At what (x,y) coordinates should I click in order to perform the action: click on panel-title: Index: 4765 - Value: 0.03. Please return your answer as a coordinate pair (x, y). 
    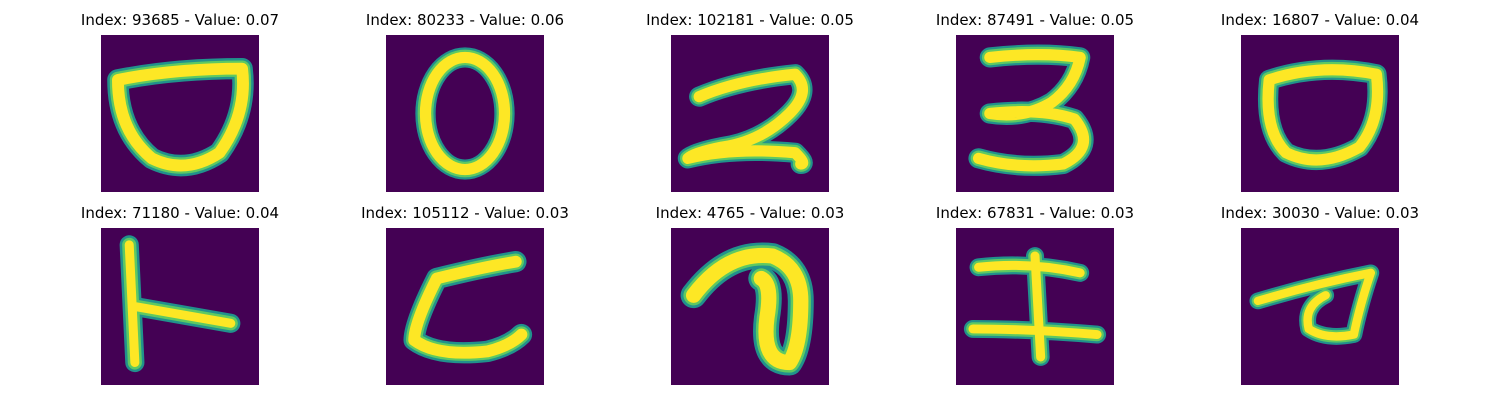
    Looking at the image, I should click on (750, 213).